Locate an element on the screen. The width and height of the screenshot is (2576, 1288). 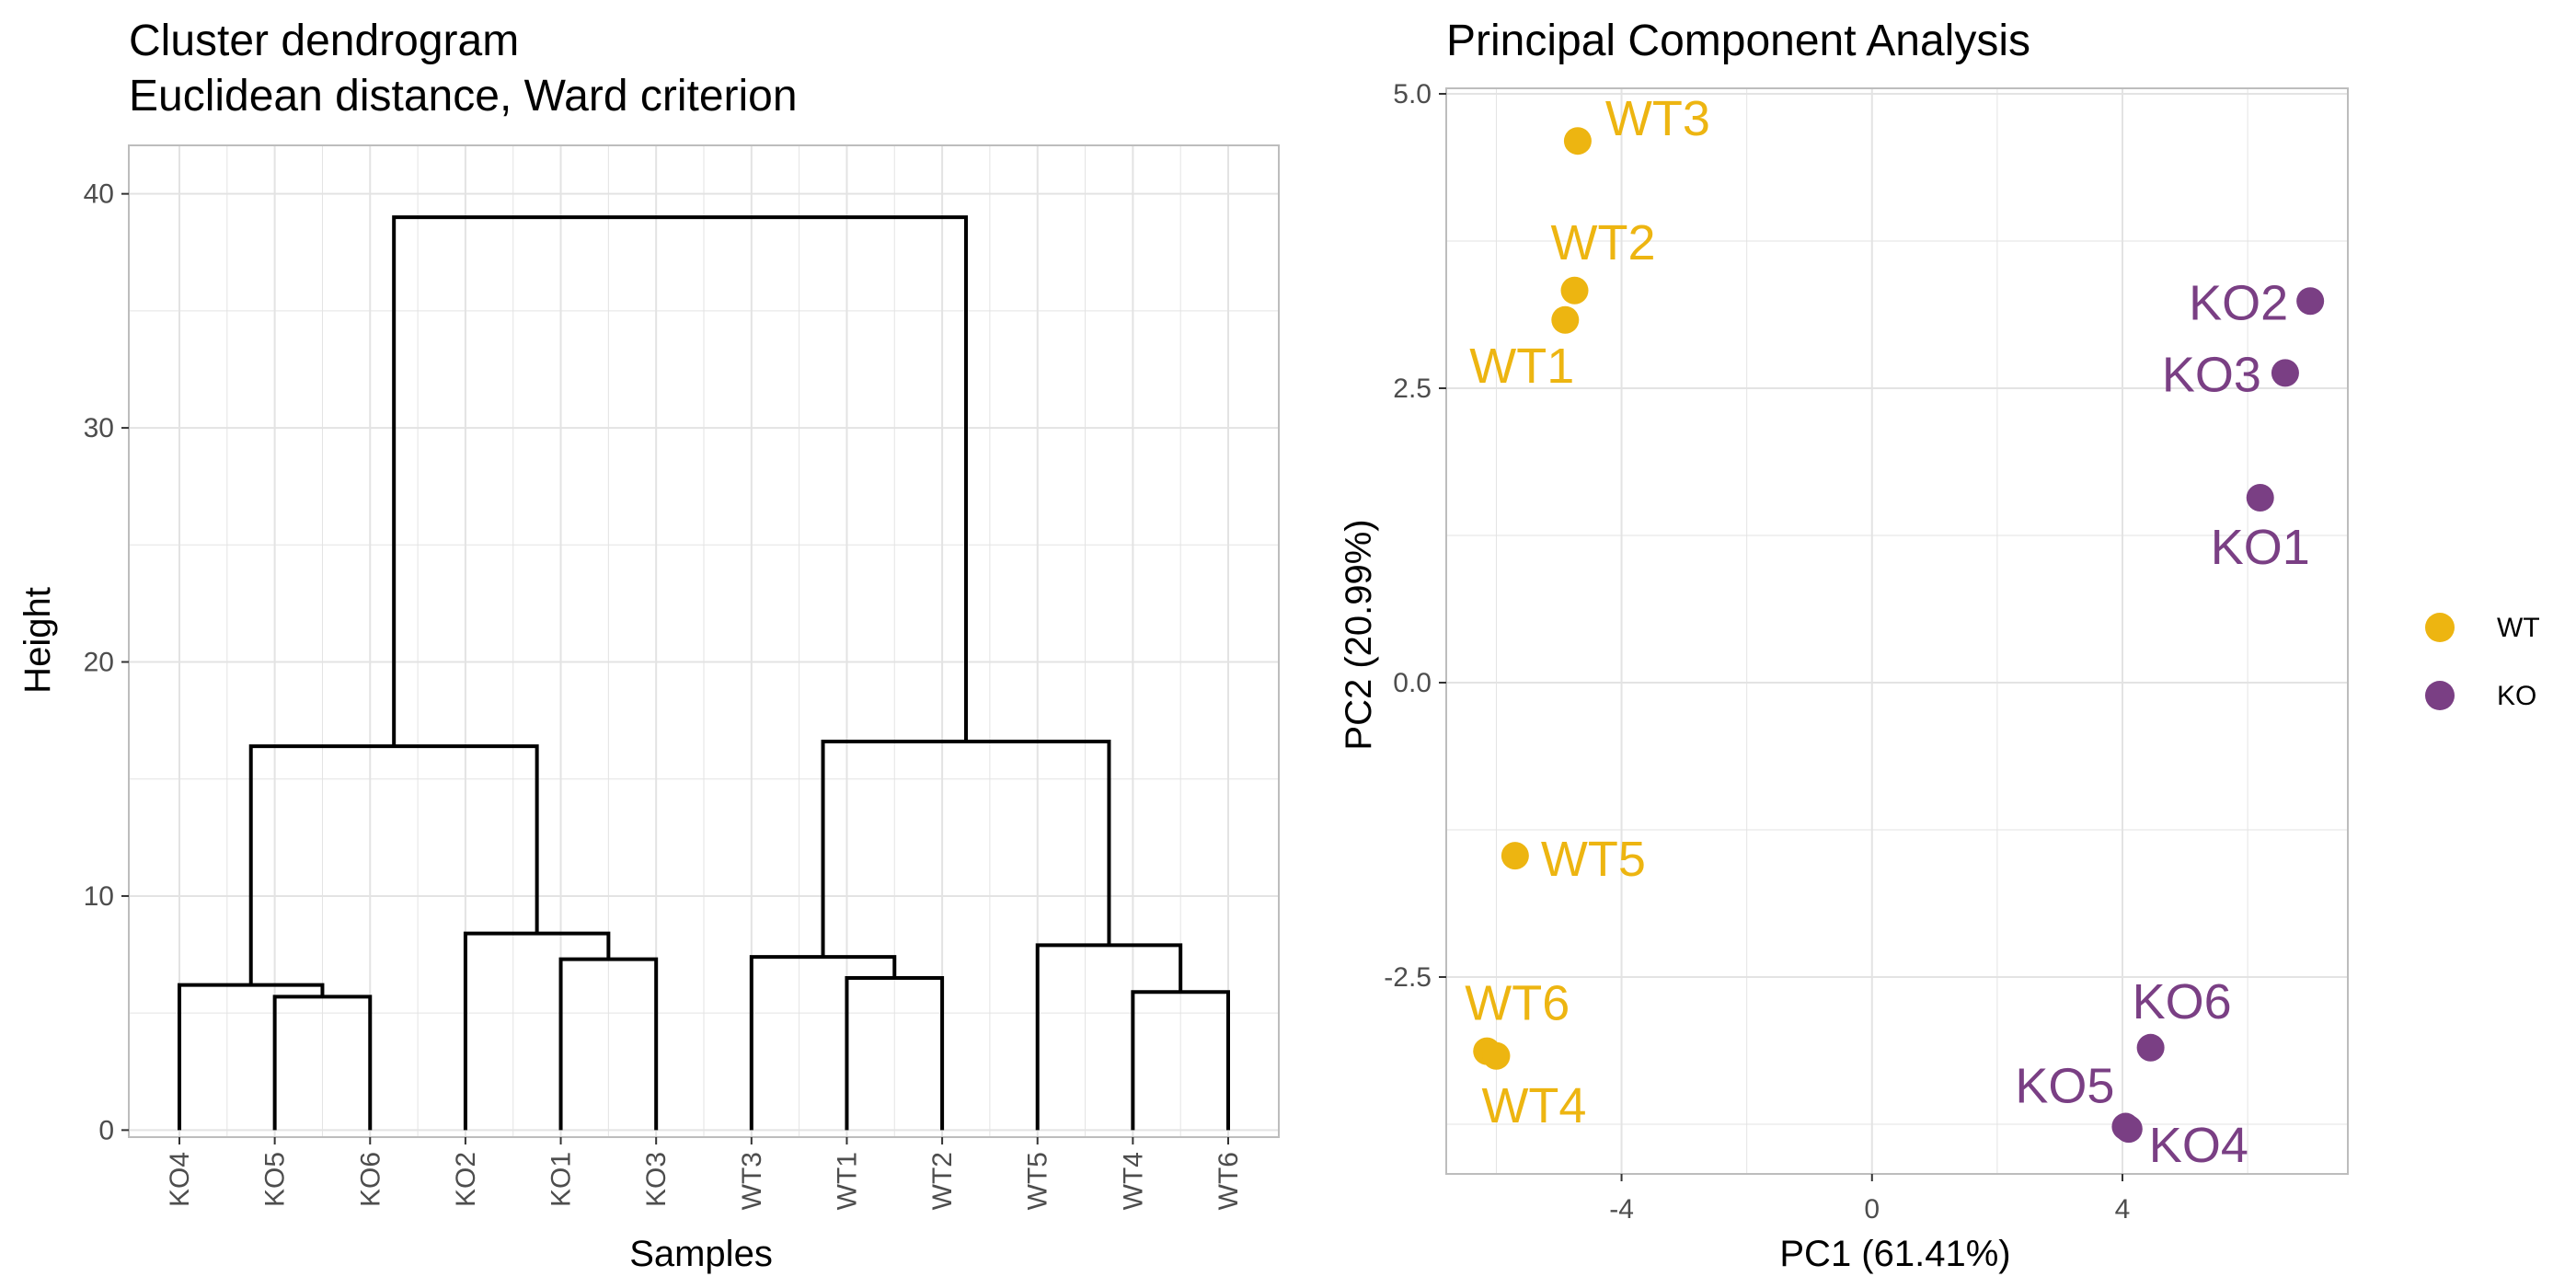
y-tick-label: 40 is located at coordinates (99, 194).